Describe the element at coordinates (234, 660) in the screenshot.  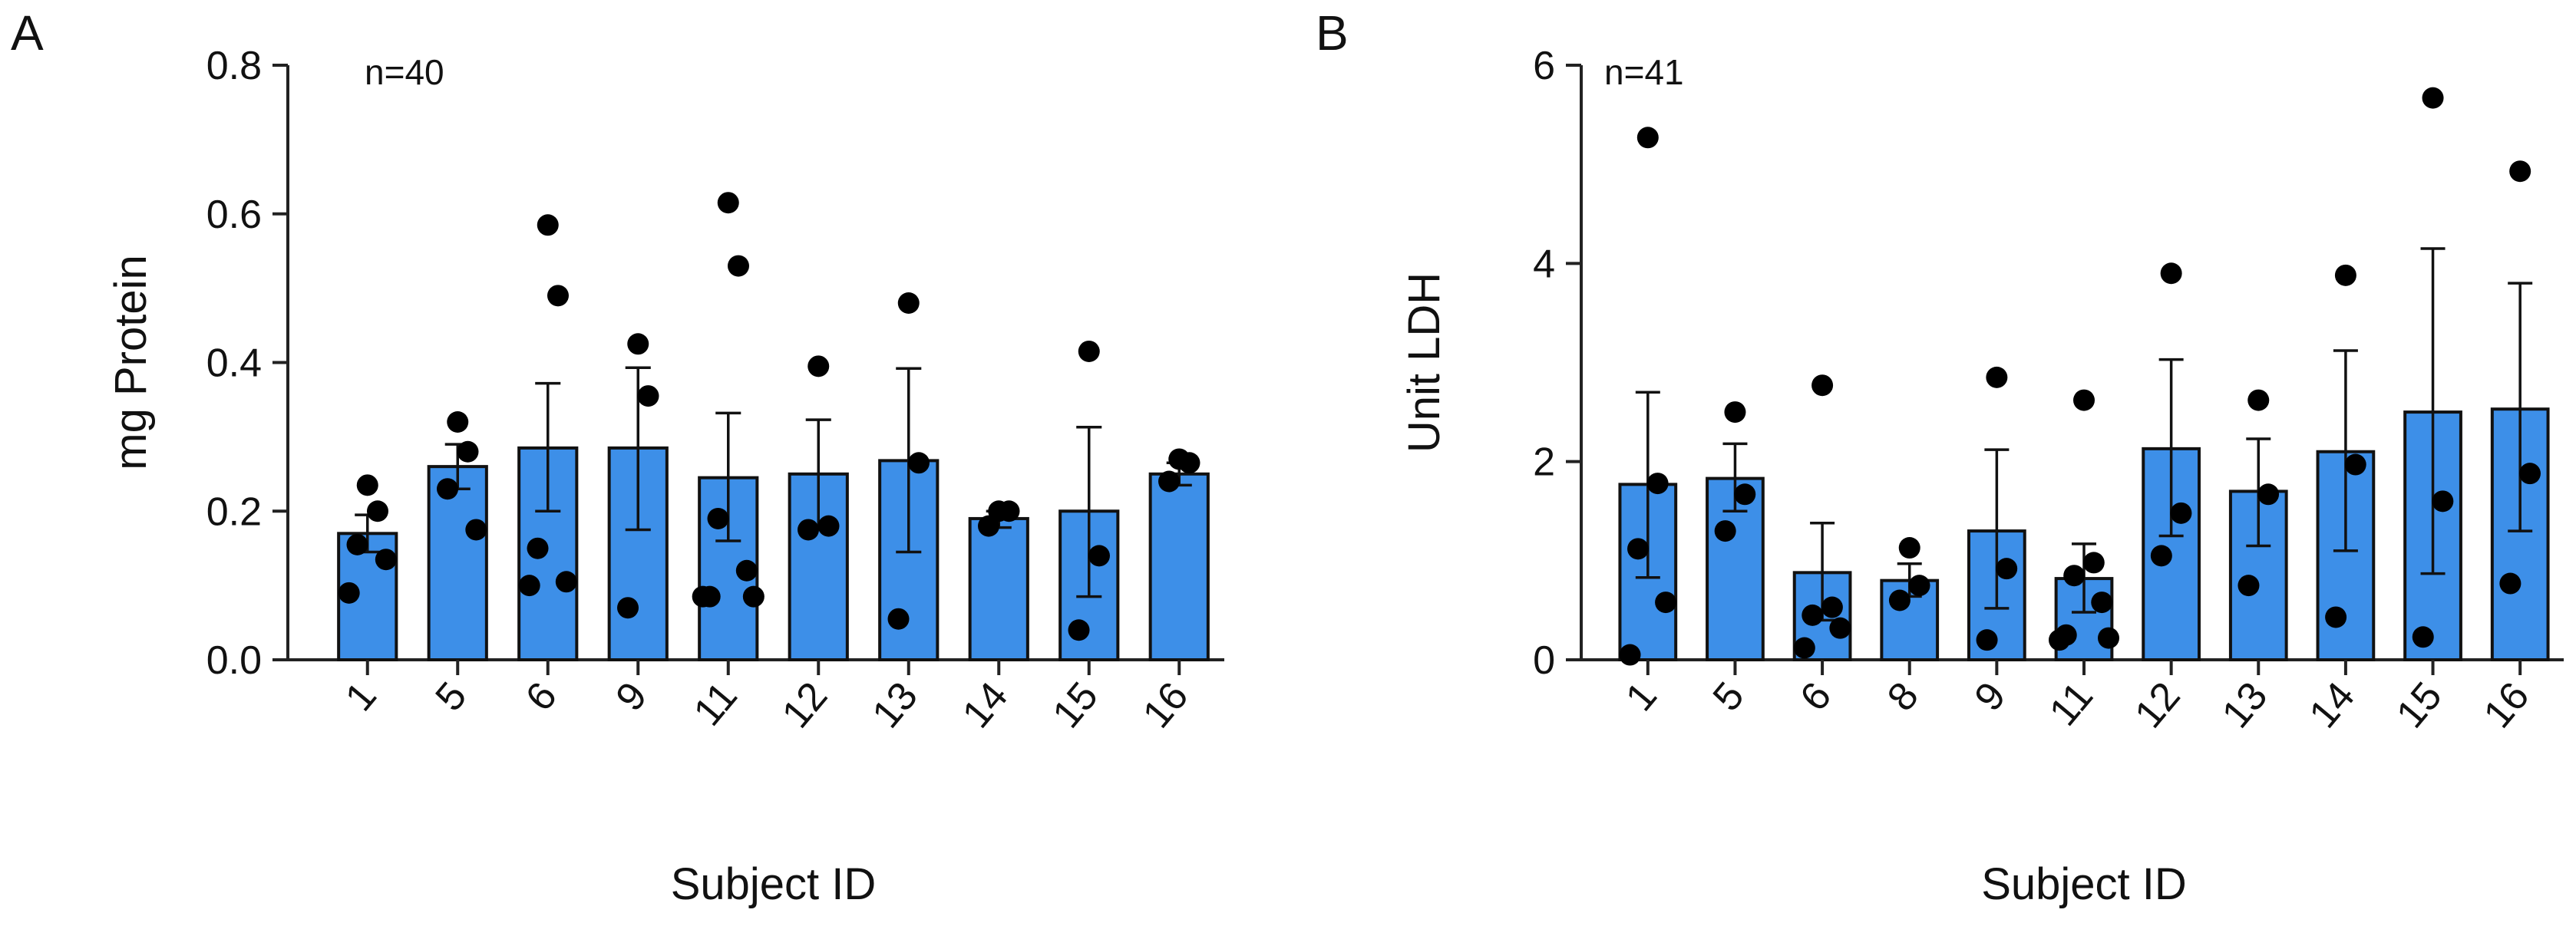
I see `y-tick-label: 0.0` at that location.